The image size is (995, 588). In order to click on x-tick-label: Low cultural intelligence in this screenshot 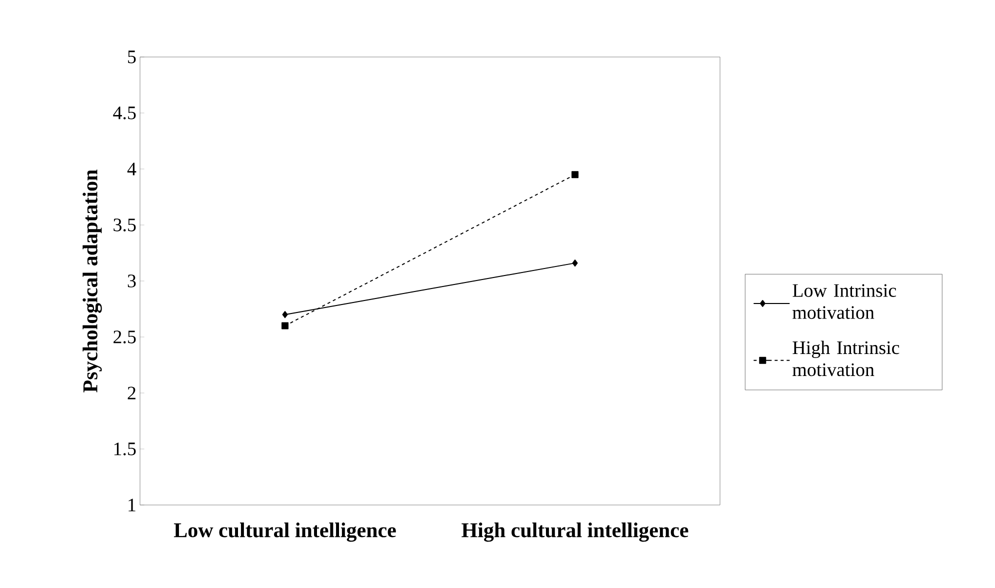, I will do `click(285, 532)`.